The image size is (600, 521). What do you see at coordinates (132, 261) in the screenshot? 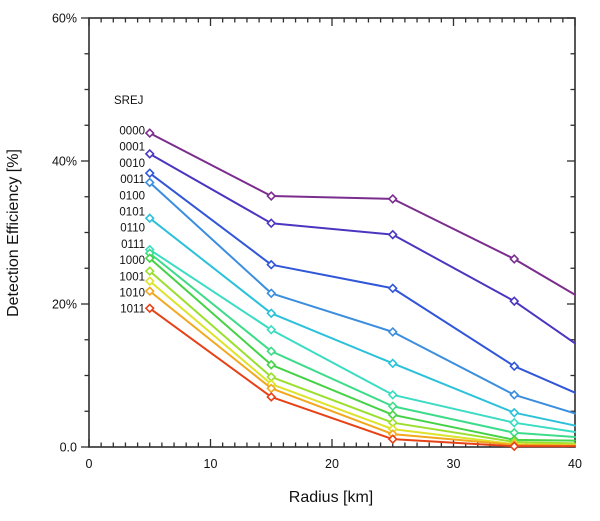
I see `legend-label-1000: 1000` at bounding box center [132, 261].